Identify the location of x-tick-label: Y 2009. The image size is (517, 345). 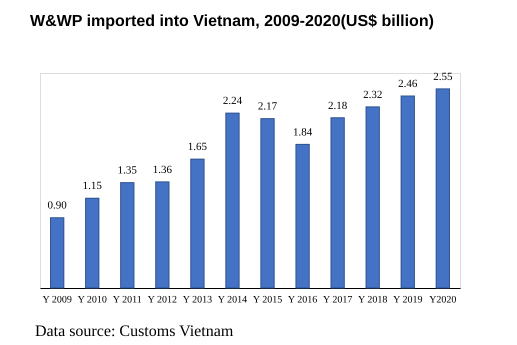
(57, 300).